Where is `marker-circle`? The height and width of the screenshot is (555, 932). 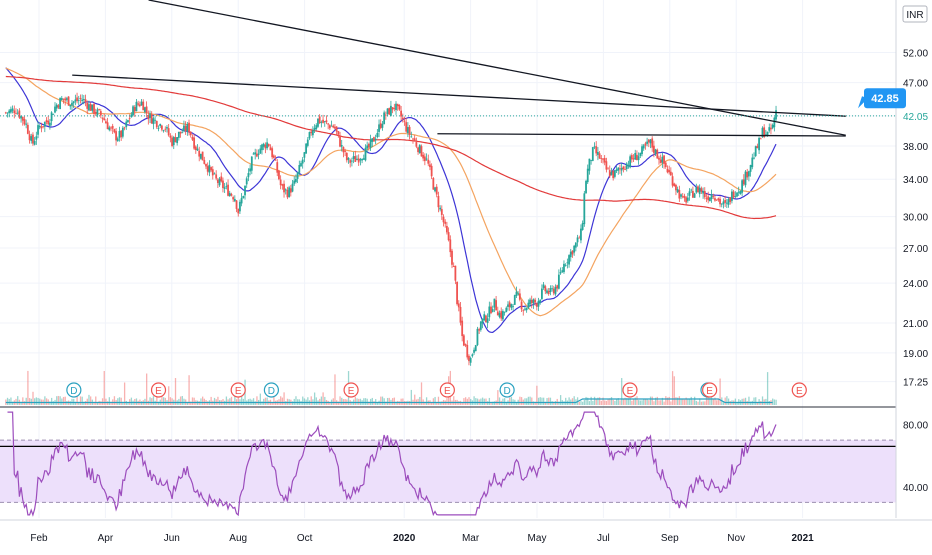 marker-circle is located at coordinates (238, 390).